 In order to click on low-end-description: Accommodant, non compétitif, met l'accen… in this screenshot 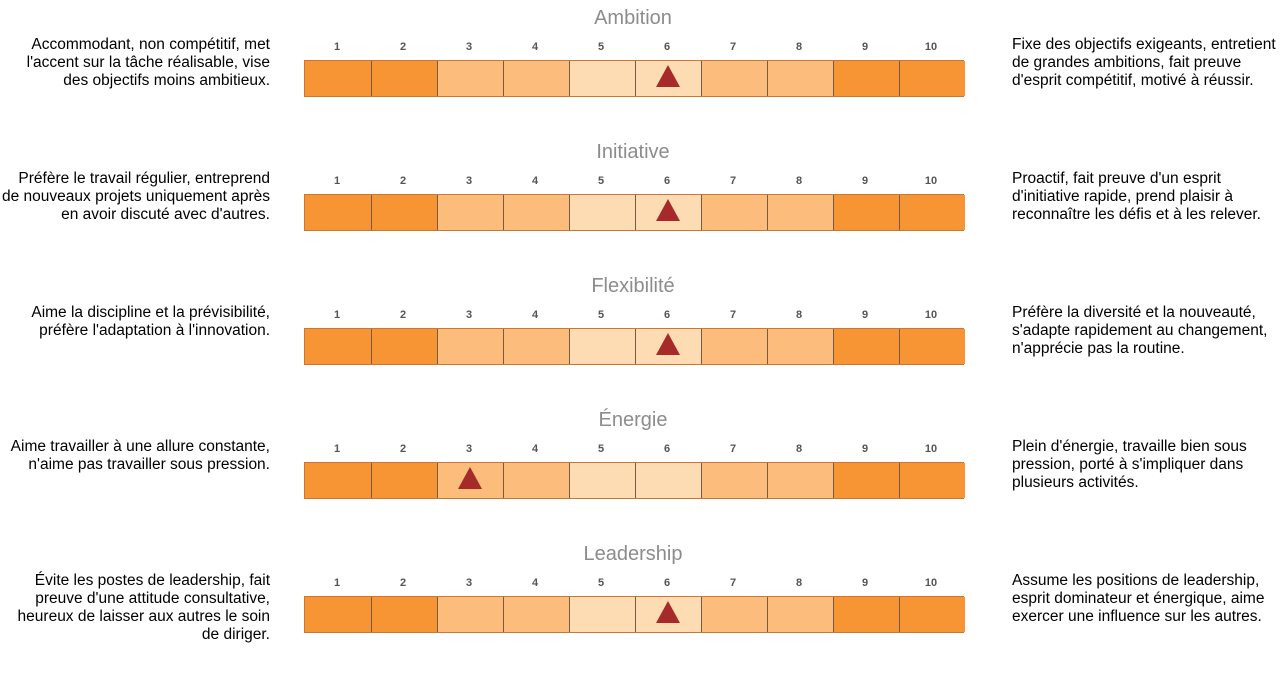, I will do `click(148, 62)`.